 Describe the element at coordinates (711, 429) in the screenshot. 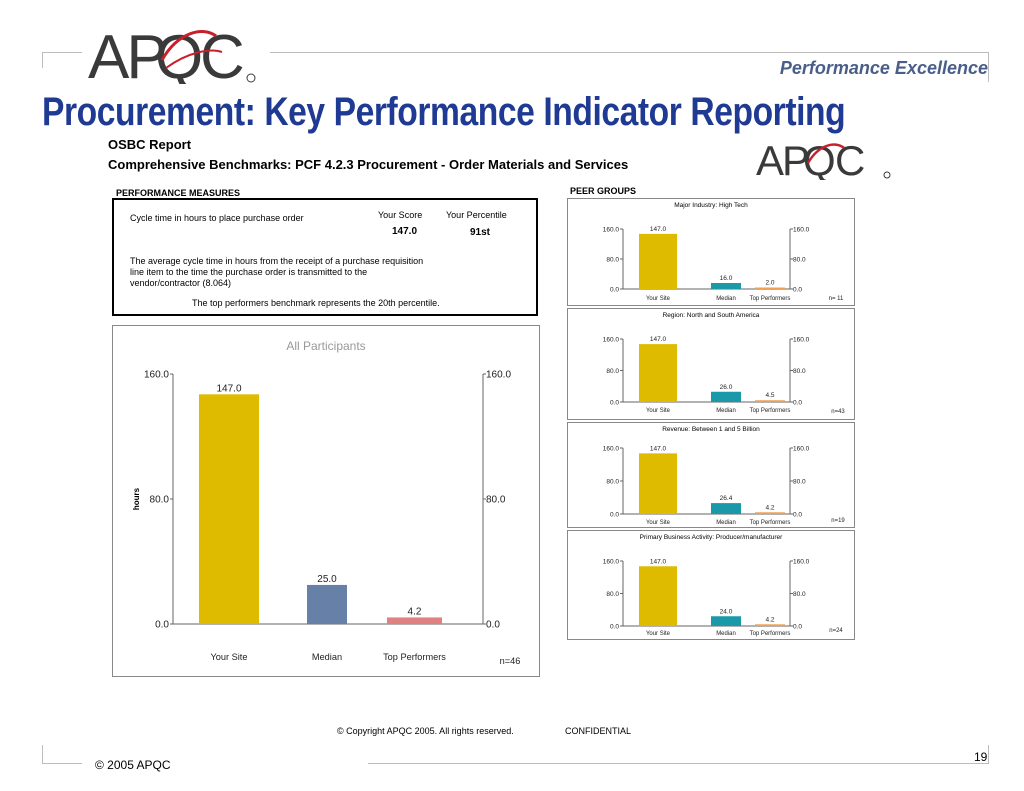

I see `chart-title: Revenue: Between 1 and 5 Billion` at that location.